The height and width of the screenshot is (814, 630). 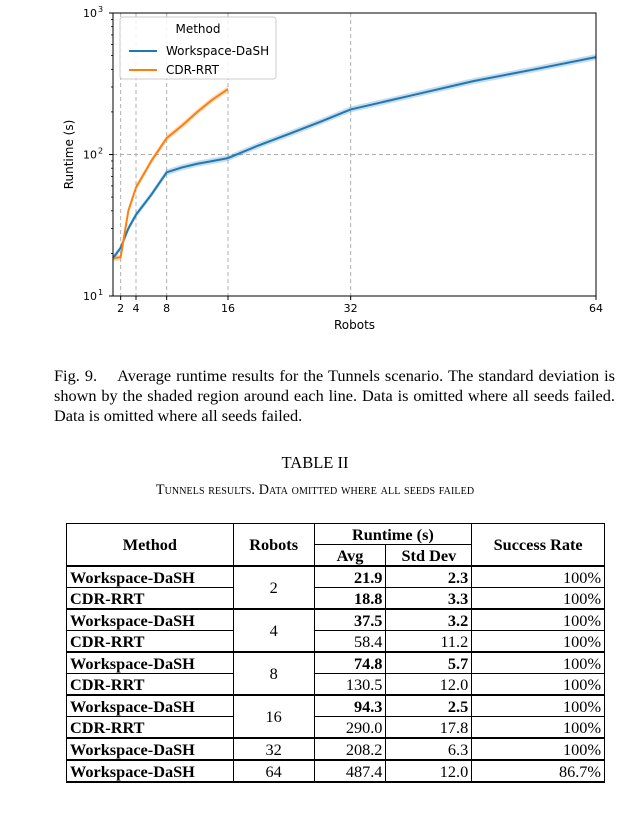 What do you see at coordinates (100, 9) in the screenshot?
I see `y-tick-exponent: 3` at bounding box center [100, 9].